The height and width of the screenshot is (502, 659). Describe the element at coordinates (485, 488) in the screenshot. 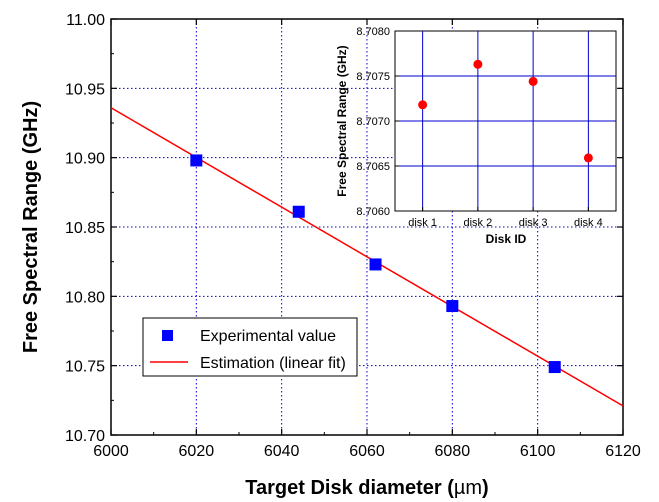

I see `x-axis-title-suffix: )` at that location.